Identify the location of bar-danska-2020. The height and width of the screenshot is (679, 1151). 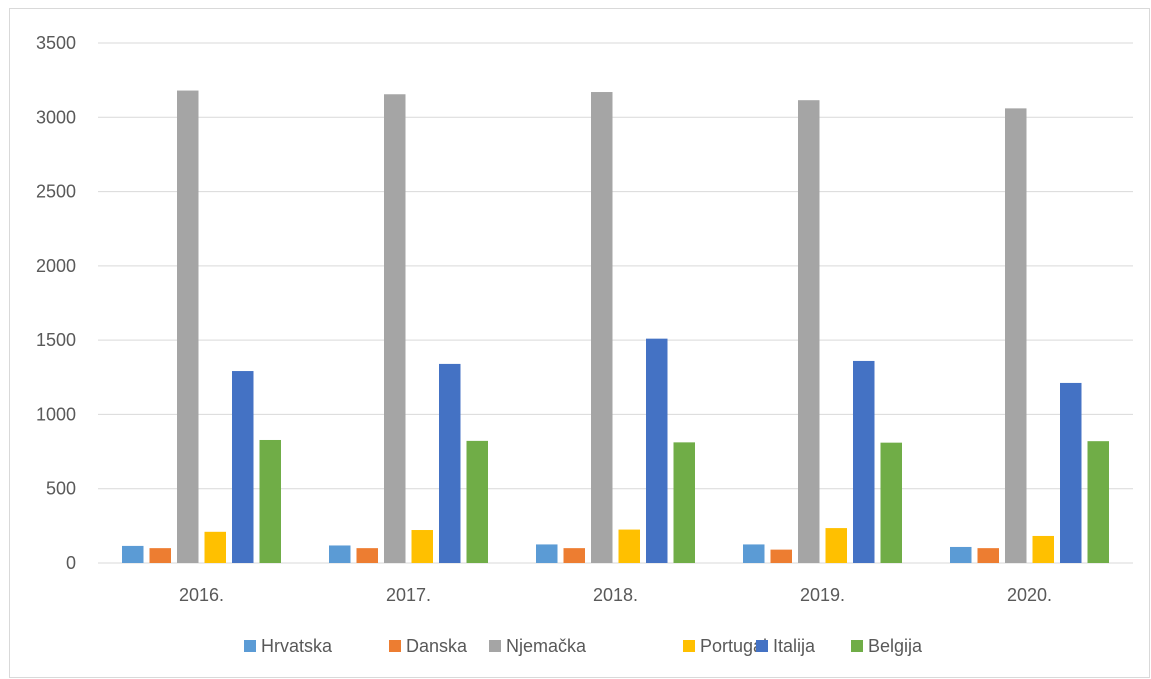
(988, 555).